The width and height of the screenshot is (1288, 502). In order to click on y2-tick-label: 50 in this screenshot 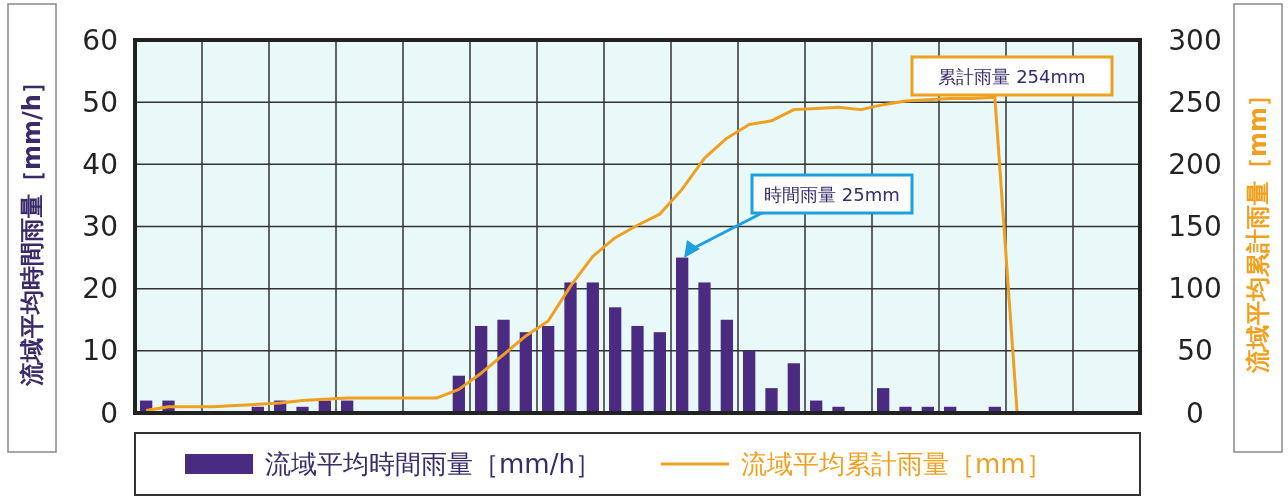, I will do `click(1195, 351)`.